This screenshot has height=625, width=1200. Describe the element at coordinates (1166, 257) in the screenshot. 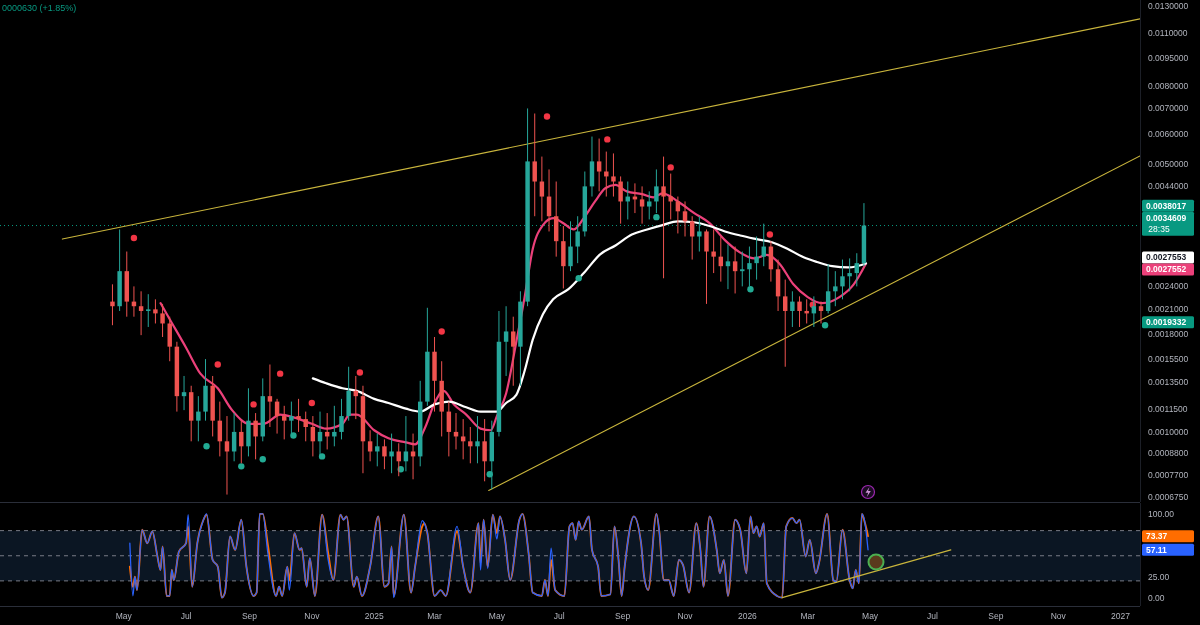

I see `text: 0.0027553` at that location.